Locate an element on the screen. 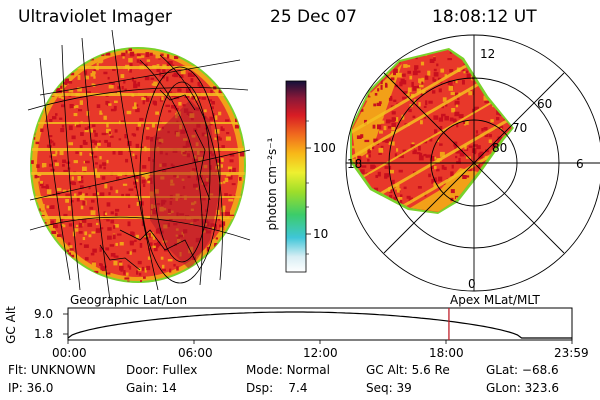 This screenshot has height=400, width=600. apex-caption: Apex MLat/MLT is located at coordinates (495, 300).